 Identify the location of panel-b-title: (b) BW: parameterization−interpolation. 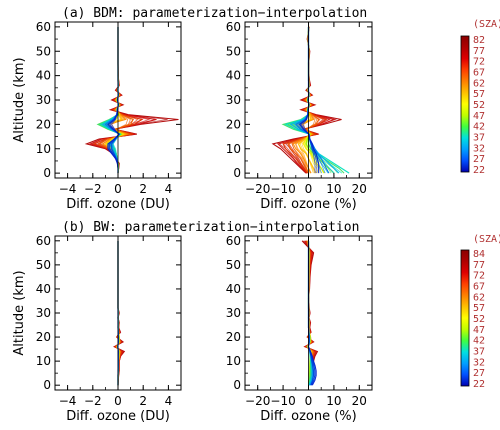
(210, 227).